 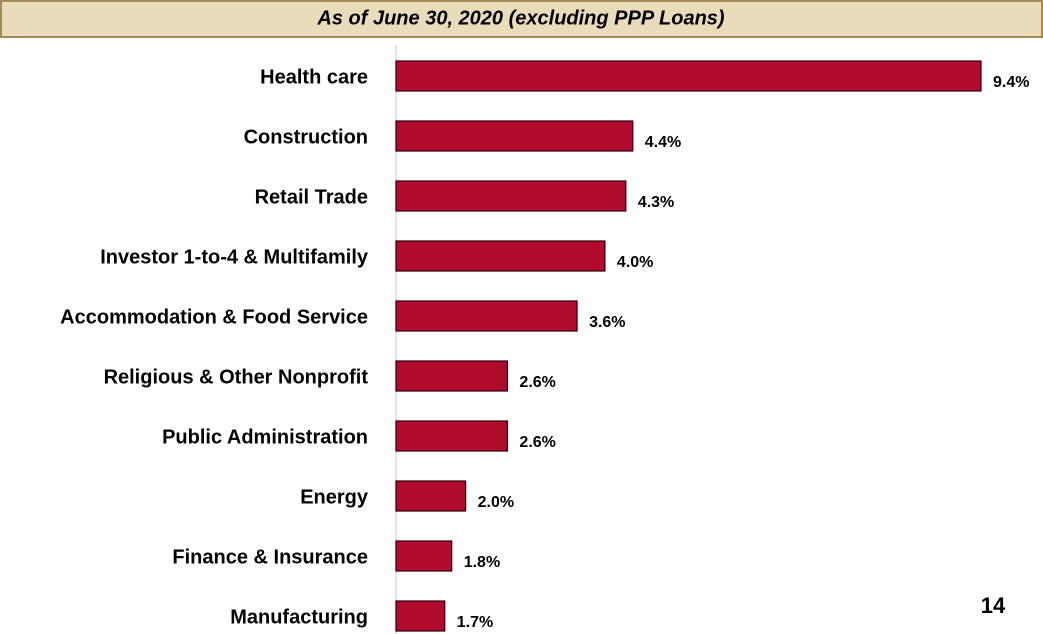 What do you see at coordinates (663, 142) in the screenshot?
I see `value-label: 4.4%` at bounding box center [663, 142].